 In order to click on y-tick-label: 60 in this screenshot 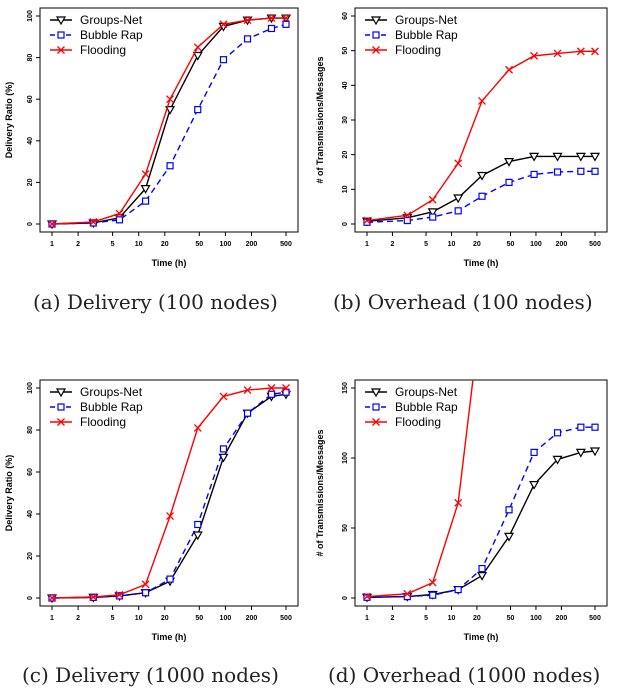, I will do `click(30, 99)`.